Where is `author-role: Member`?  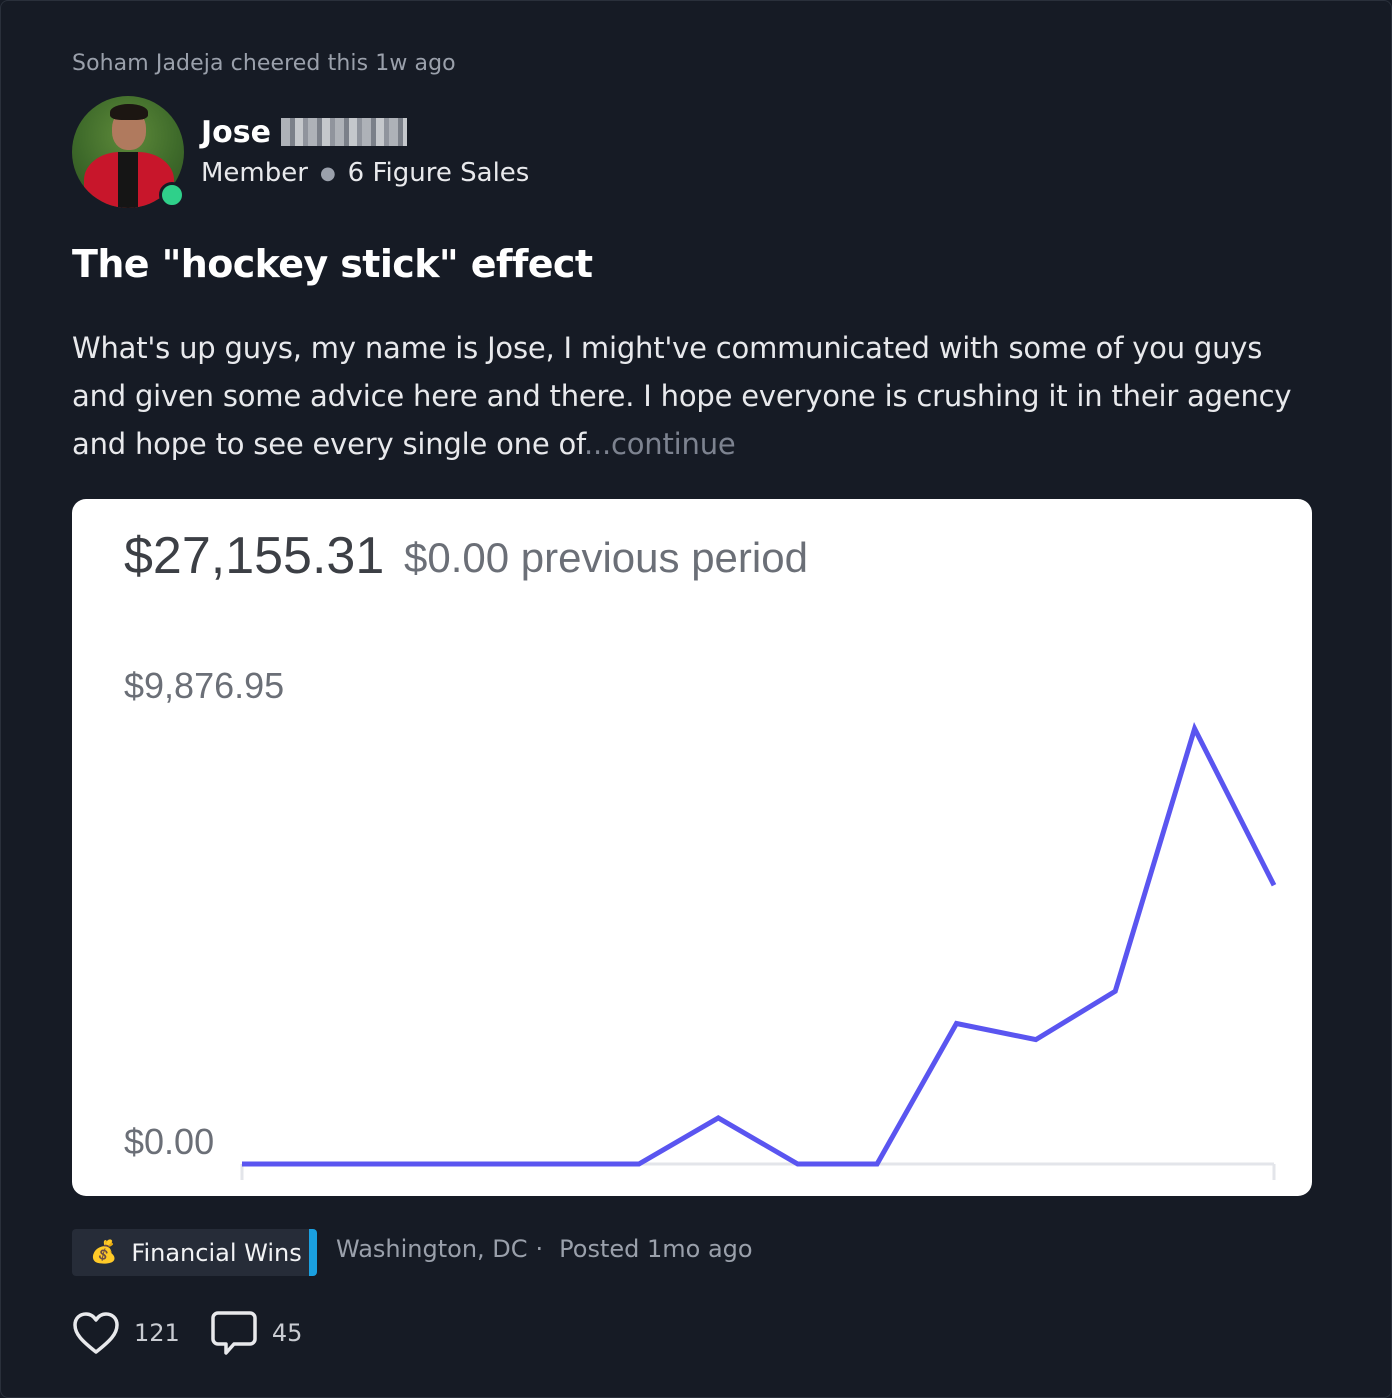 author-role: Member is located at coordinates (254, 173).